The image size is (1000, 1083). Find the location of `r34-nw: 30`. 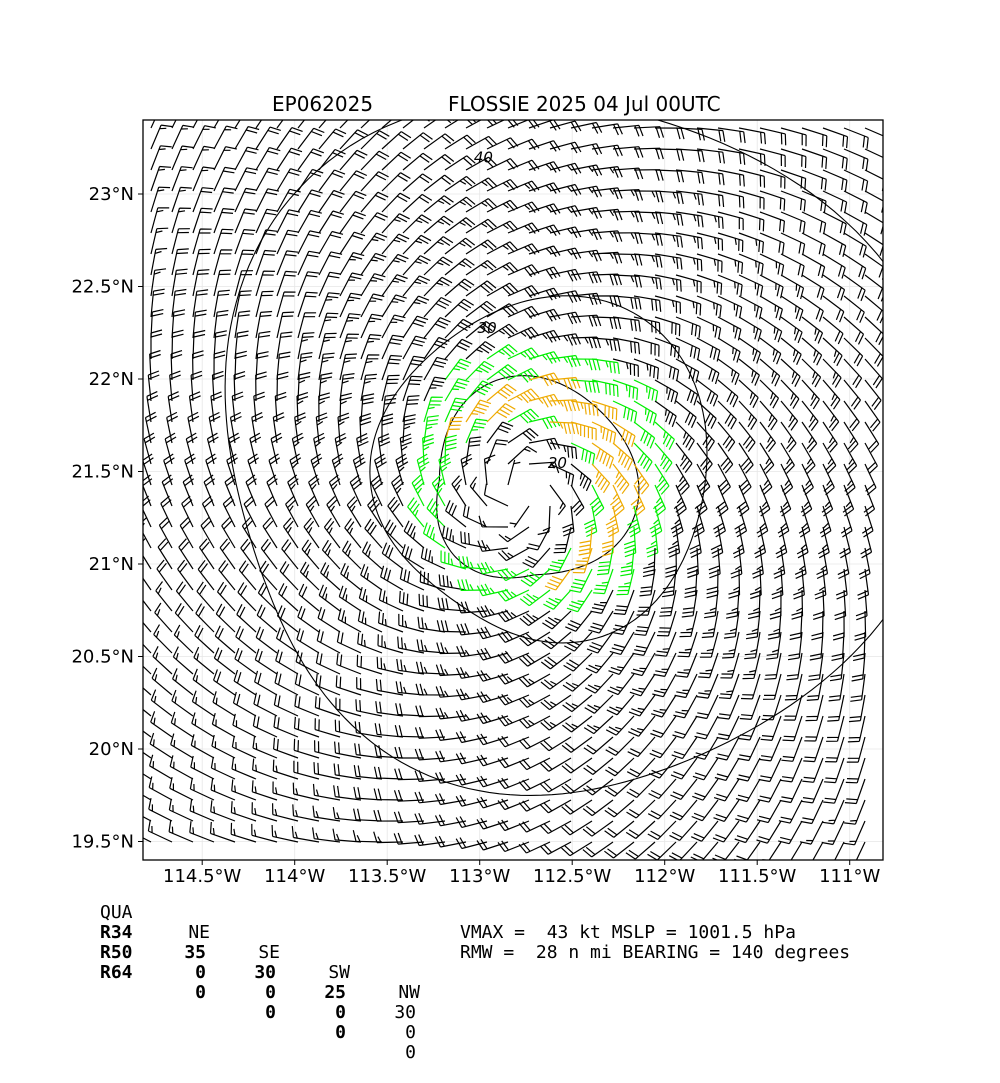

r34-nw: 30 is located at coordinates (405, 1012).